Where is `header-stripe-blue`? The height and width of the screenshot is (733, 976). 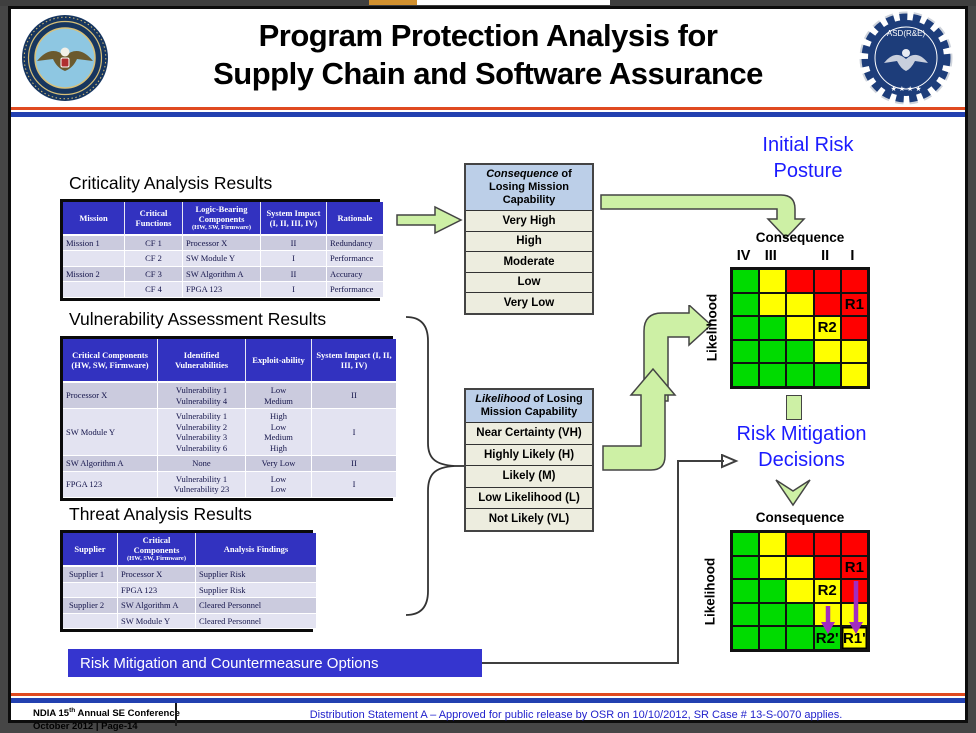 header-stripe-blue is located at coordinates (488, 114).